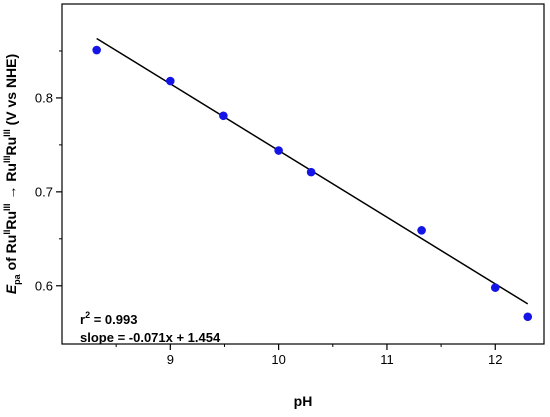 The image size is (550, 417). What do you see at coordinates (82, 319) in the screenshot?
I see `r-squared-prefix: r` at bounding box center [82, 319].